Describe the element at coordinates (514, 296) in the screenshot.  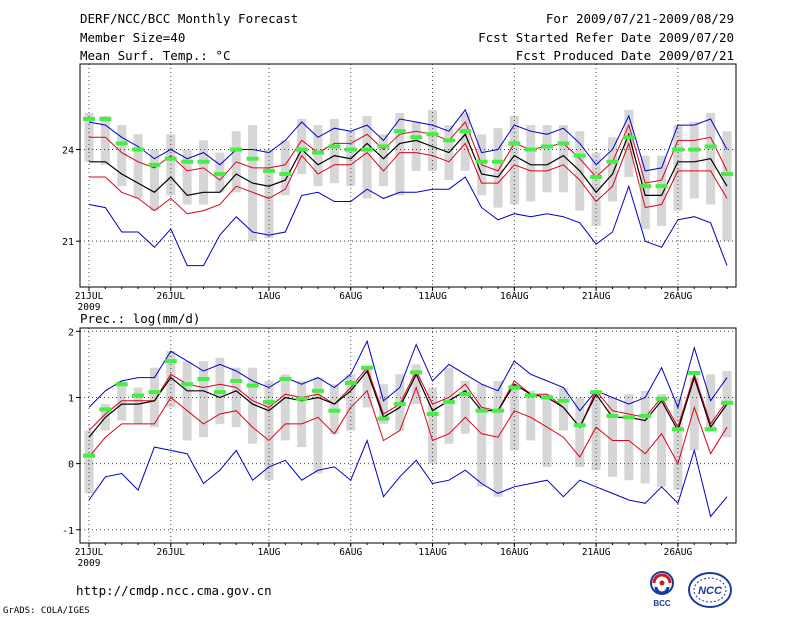
I see `x-tick-label: 16AUG` at that location.